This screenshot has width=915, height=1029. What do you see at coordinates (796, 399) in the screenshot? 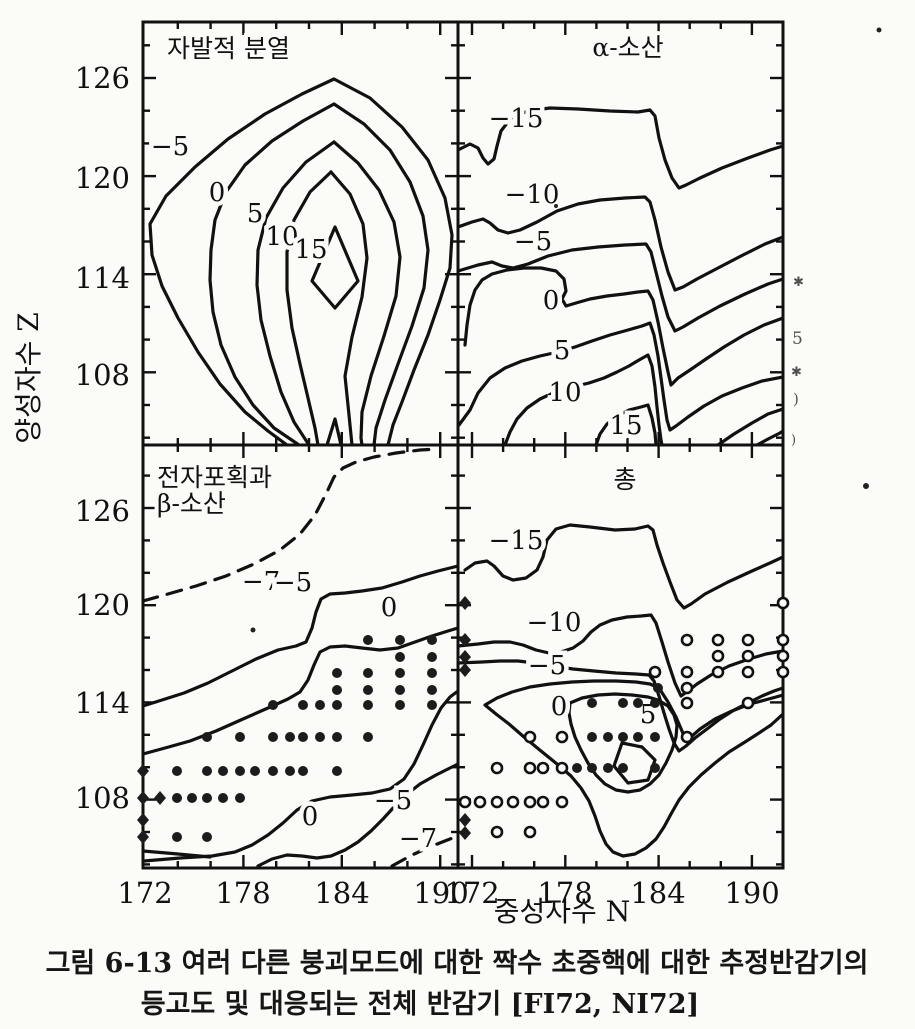
I see `print-smudge-3: )` at bounding box center [796, 399].